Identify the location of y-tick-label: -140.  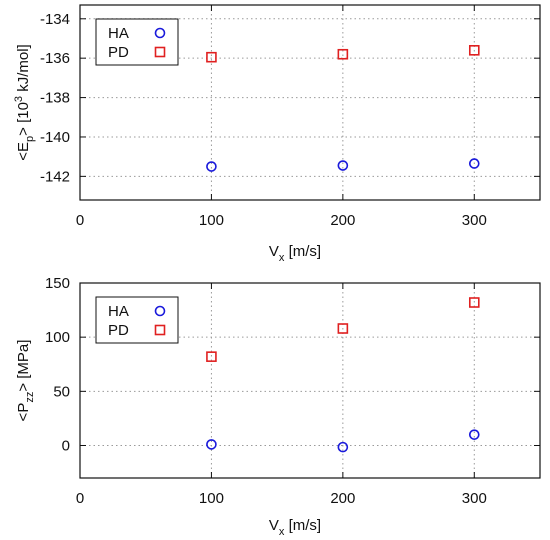
(55, 137).